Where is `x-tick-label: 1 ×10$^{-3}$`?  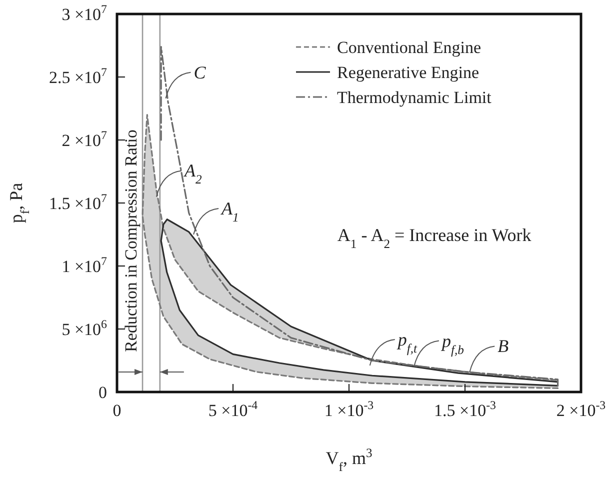 x-tick-label: 1 ×10$^{-3}$ is located at coordinates (349, 409).